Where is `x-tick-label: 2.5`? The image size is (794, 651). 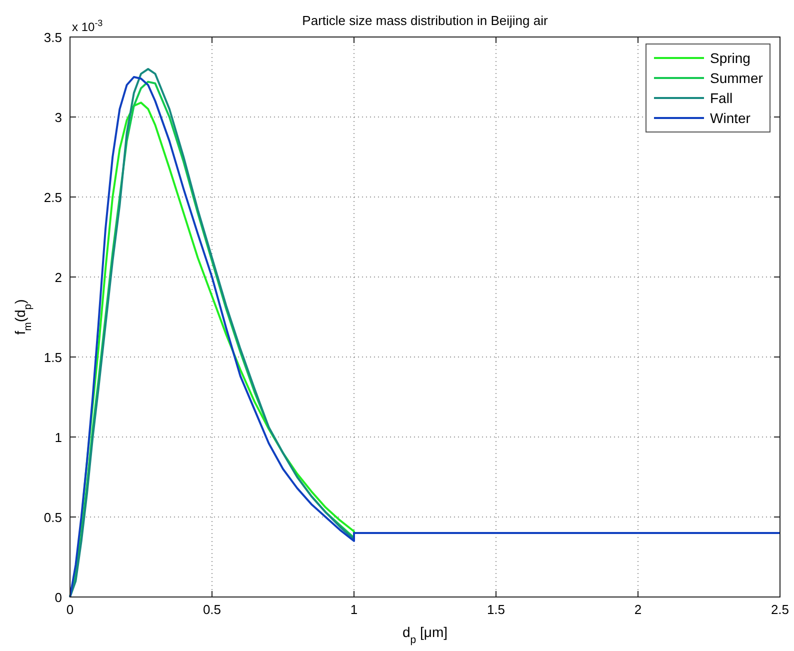
x-tick-label: 2.5 is located at coordinates (780, 609).